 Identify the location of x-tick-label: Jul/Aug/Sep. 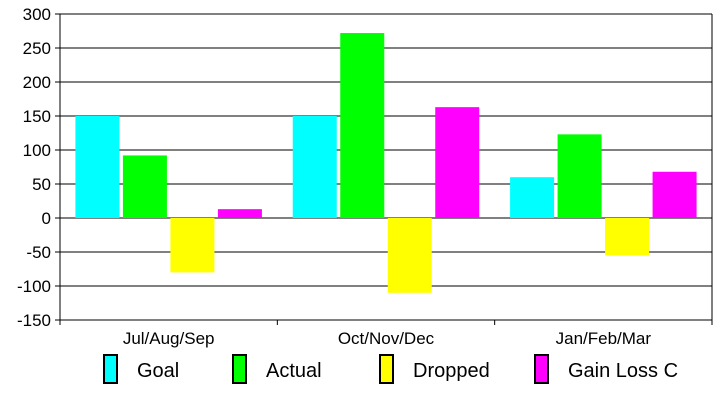
(169, 338).